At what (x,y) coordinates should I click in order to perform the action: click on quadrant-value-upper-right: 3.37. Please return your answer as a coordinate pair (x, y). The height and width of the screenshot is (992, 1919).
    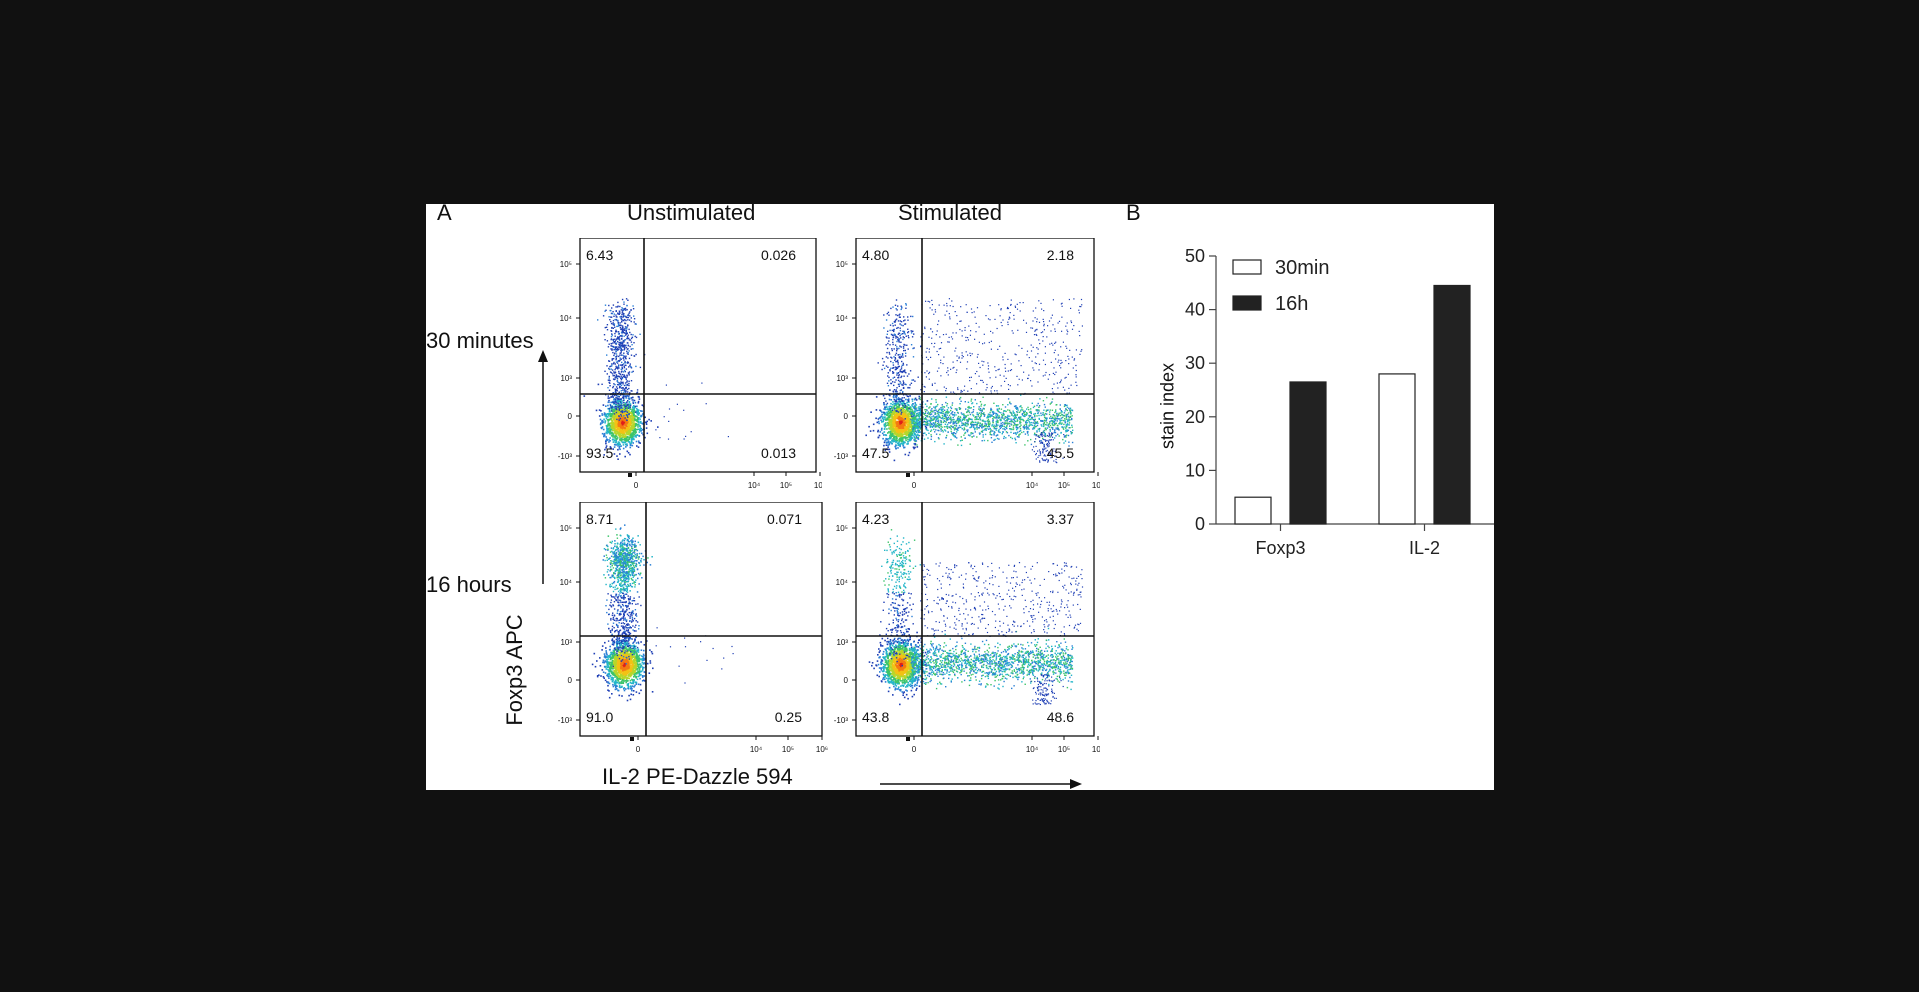
    Looking at the image, I should click on (1060, 519).